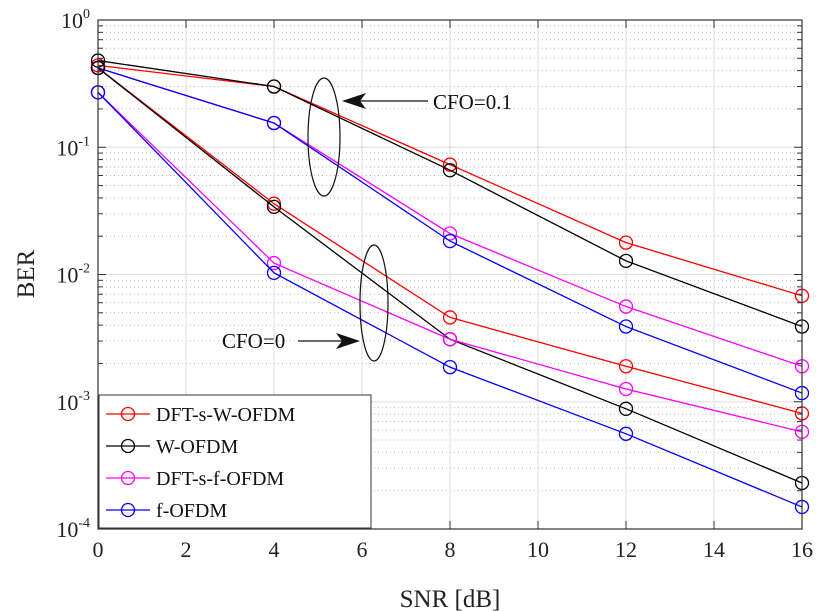 This screenshot has height=611, width=820. What do you see at coordinates (354, 101) in the screenshot?
I see `cfo-0.1-arrowhead` at bounding box center [354, 101].